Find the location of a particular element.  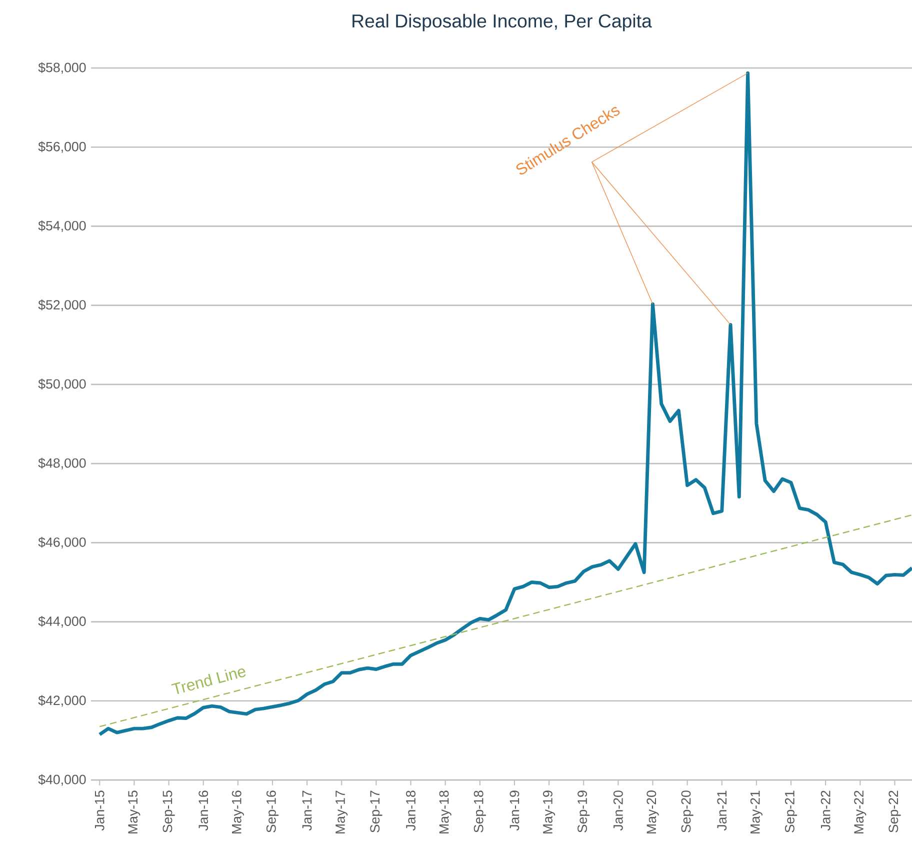

x-tick-label: Jan-22 is located at coordinates (825, 810).